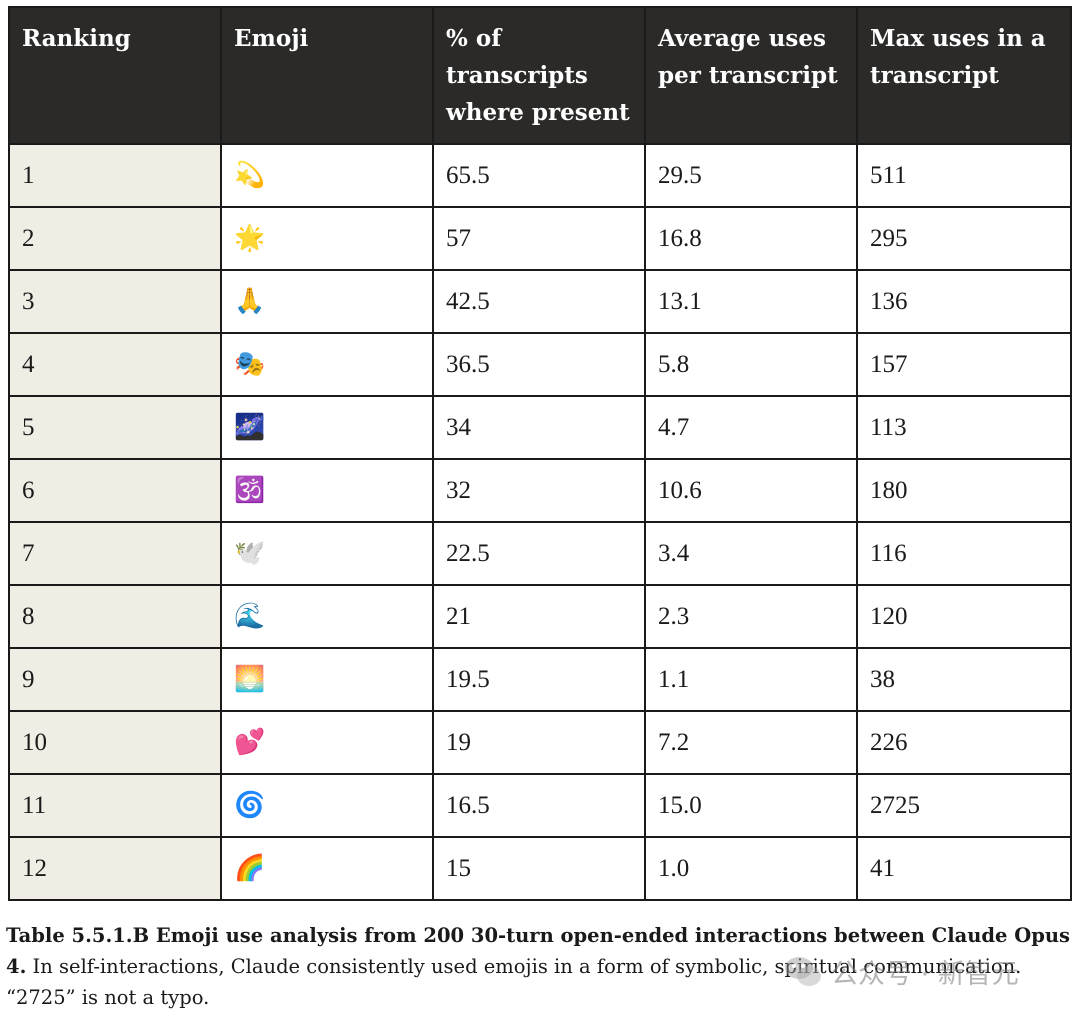 The height and width of the screenshot is (1017, 1080). I want to click on average-cell: 2.3, so click(751, 616).